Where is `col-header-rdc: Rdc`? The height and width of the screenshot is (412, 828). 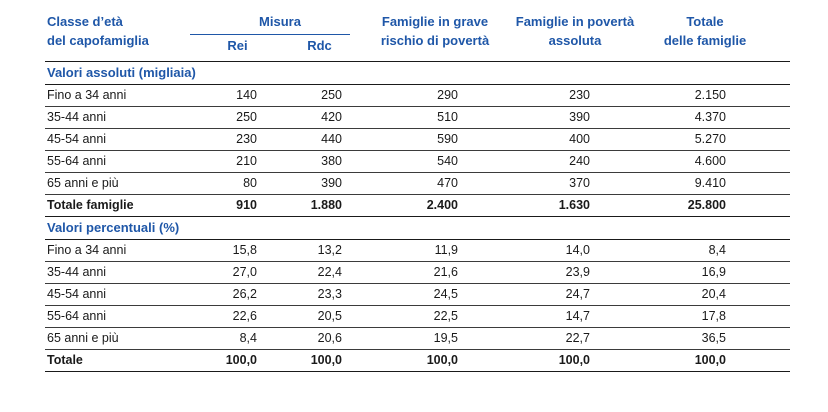
col-header-rdc: Rdc is located at coordinates (307, 48).